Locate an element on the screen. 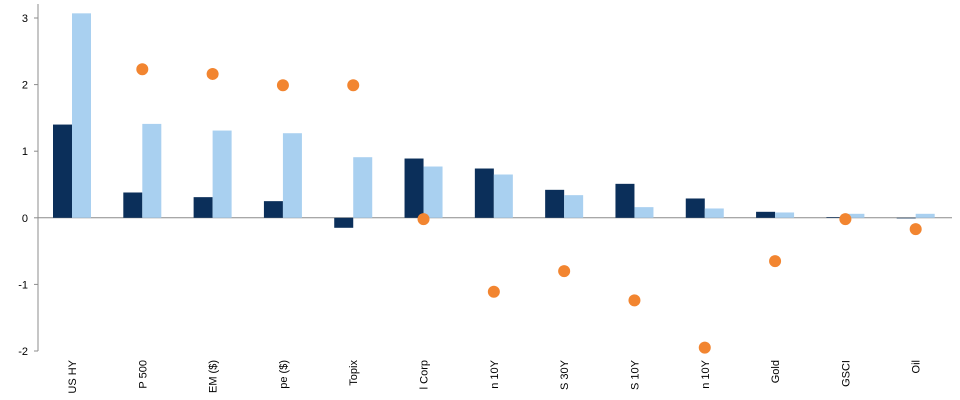 This screenshot has width=960, height=400. category-label: EM ($) is located at coordinates (214, 376).